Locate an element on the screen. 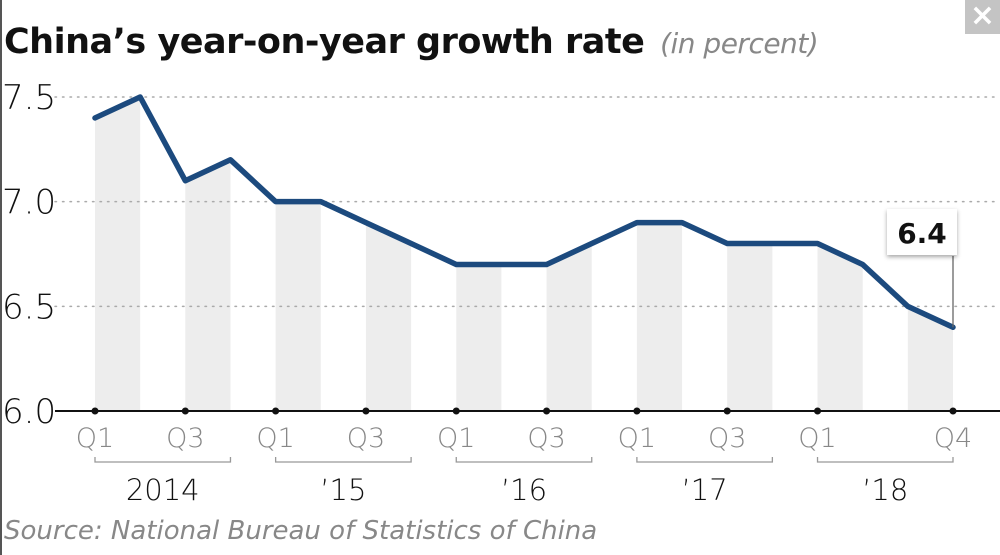 The image size is (1000, 555). close-button: × is located at coordinates (982, 17).